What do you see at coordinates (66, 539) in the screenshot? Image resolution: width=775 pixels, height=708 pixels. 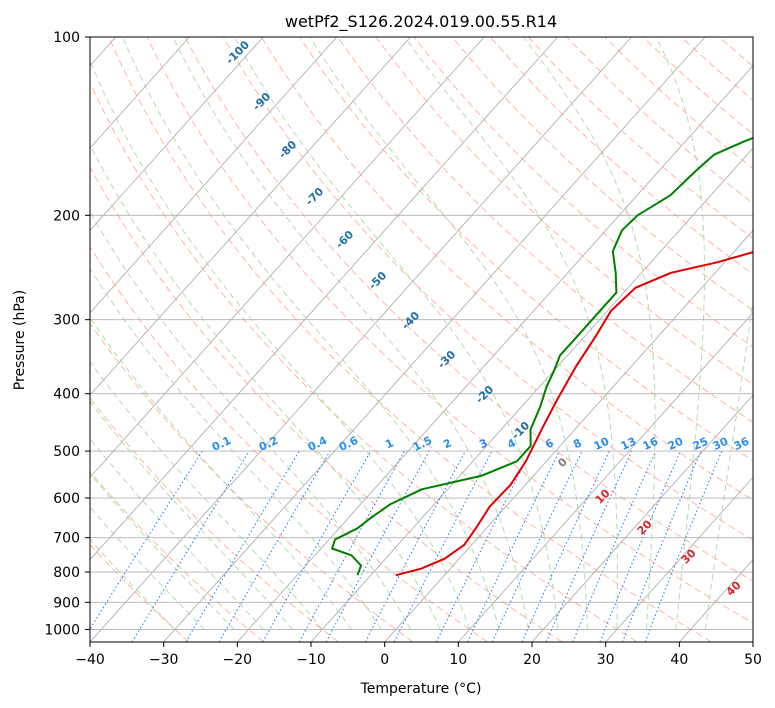 I see `y-tick-label: 700` at bounding box center [66, 539].